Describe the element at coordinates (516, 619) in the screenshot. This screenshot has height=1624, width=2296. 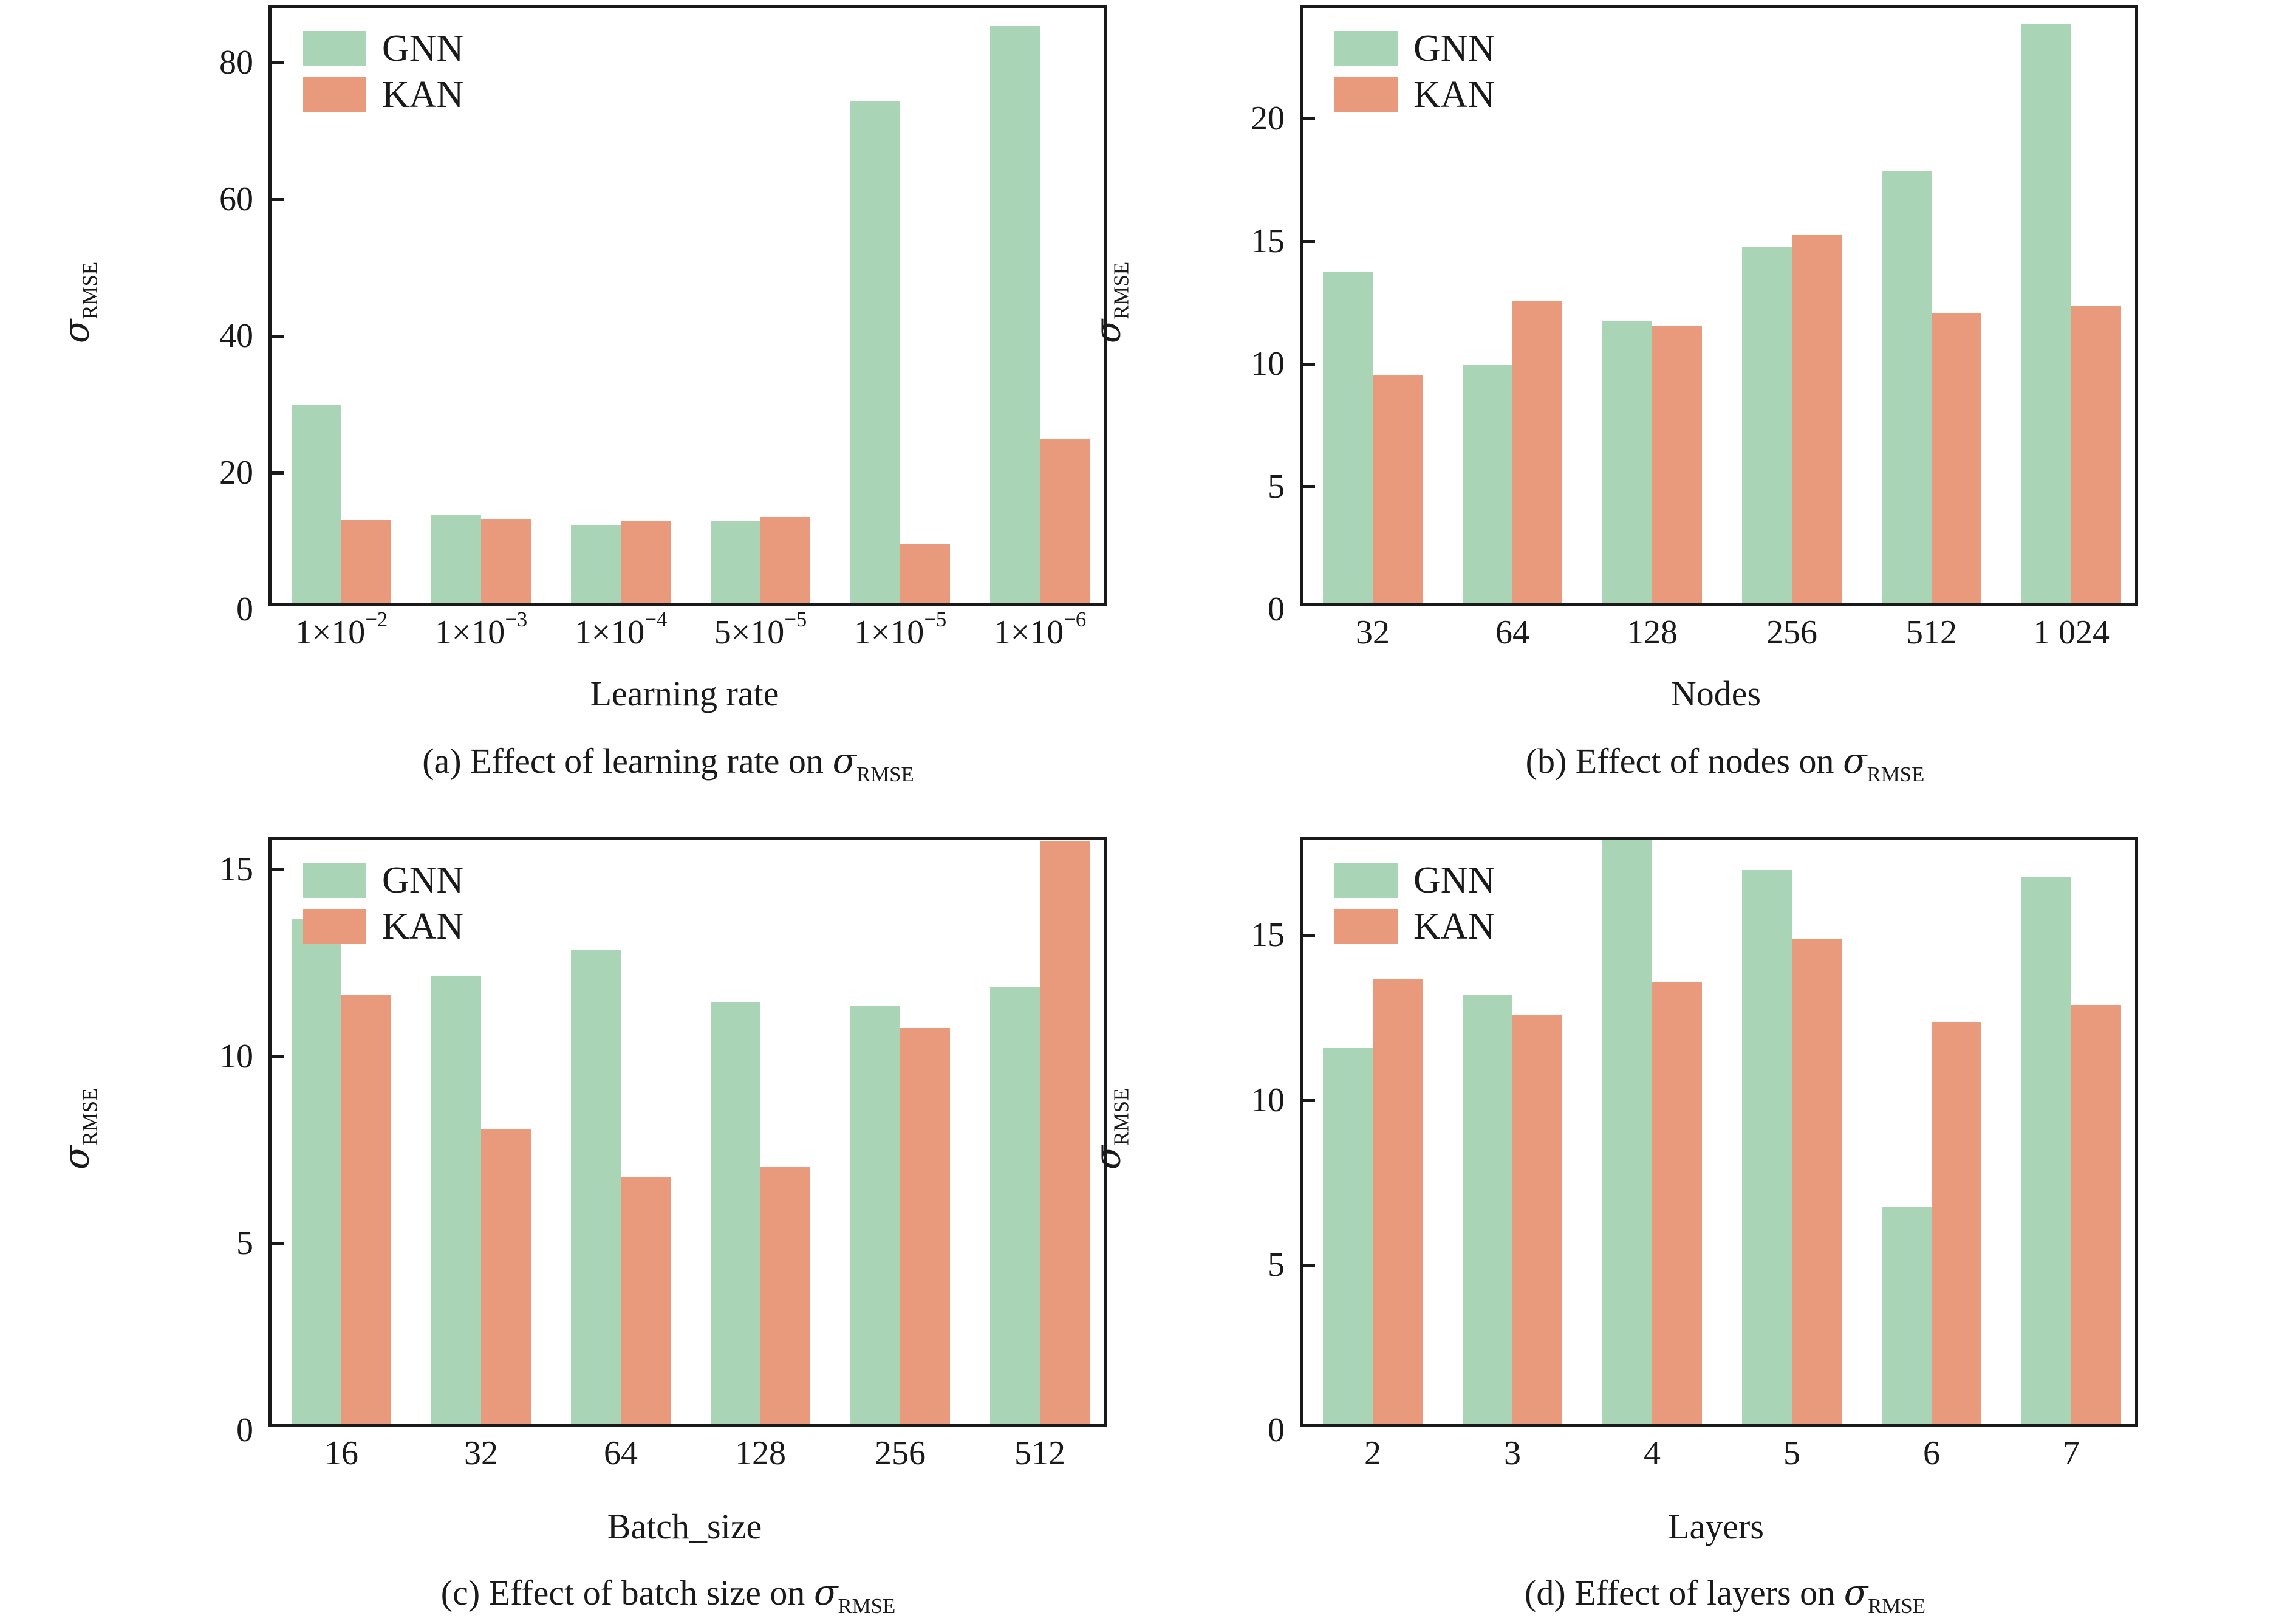
I see `x-tick-label-exponent: −3` at that location.